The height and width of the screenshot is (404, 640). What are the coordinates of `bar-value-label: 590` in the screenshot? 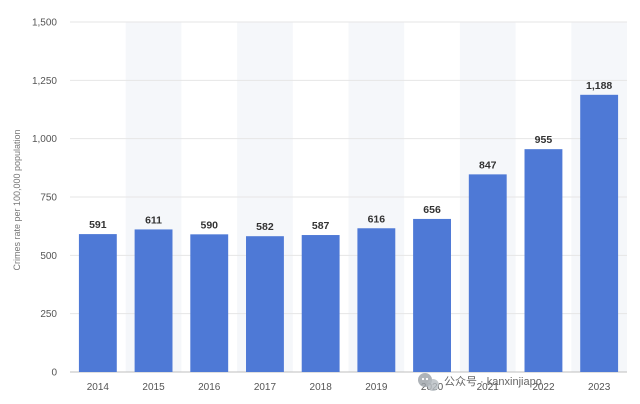 It's located at (209, 225).